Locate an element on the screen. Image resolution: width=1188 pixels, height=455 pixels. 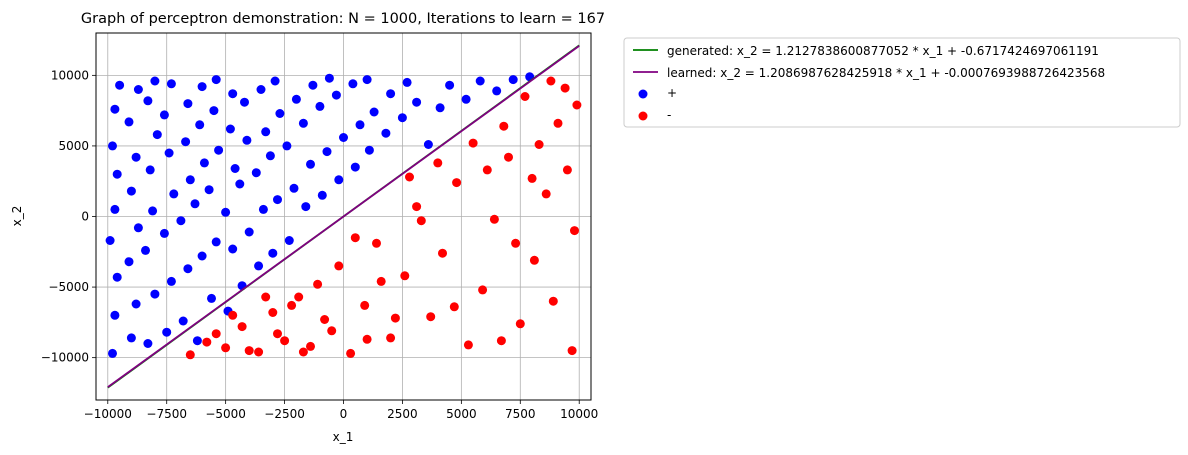
y-axis: −10000 −5000 0 5000 10000 is located at coordinates (68, 216).